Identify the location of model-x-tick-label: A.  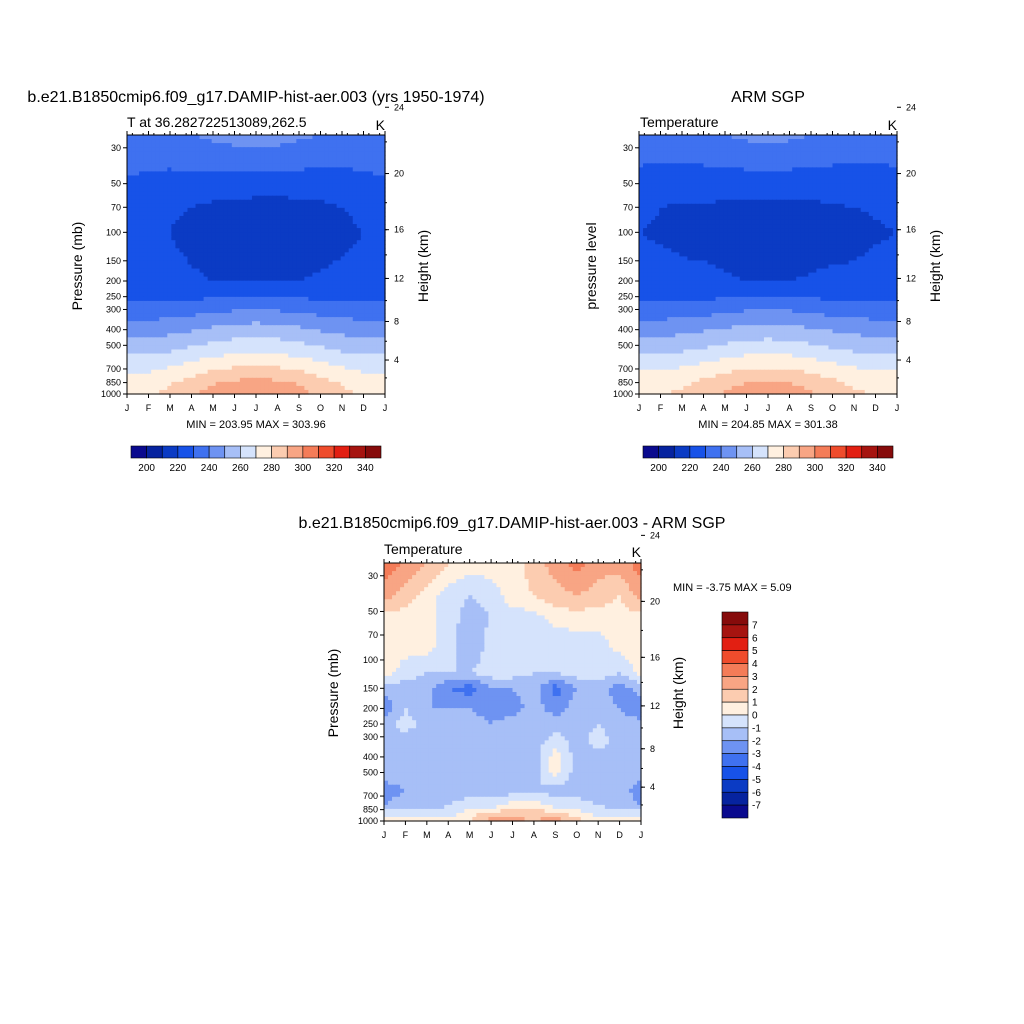
(277, 408).